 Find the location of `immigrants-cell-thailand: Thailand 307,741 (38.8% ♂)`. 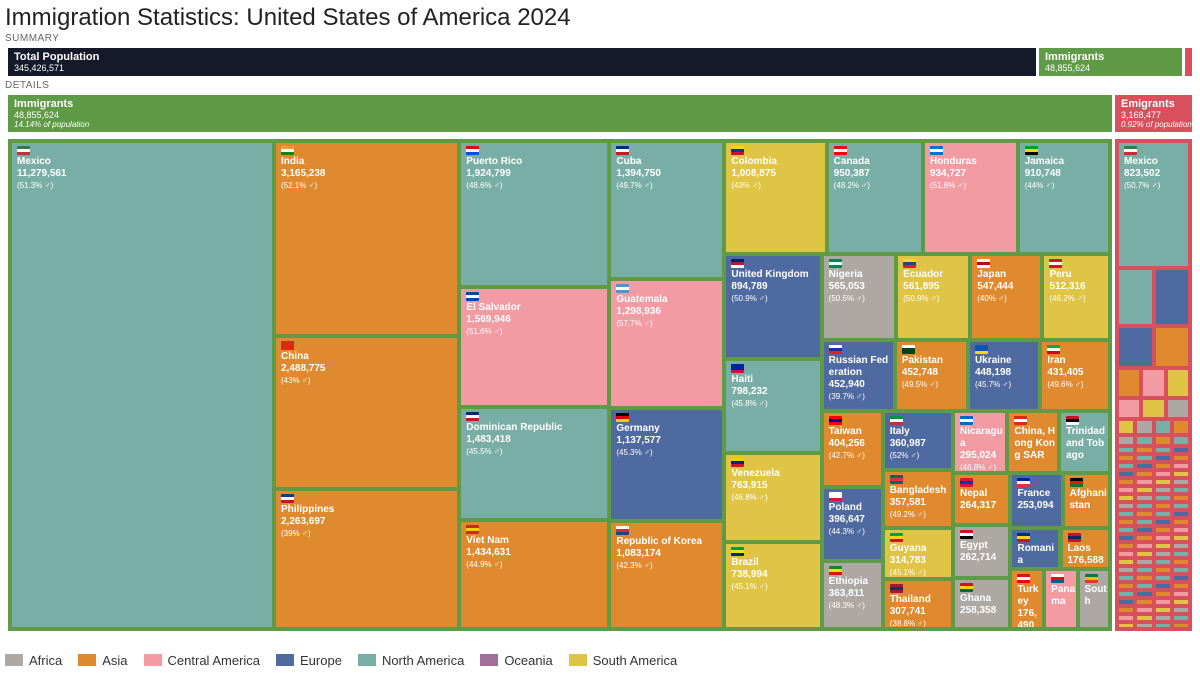

immigrants-cell-thailand: Thailand 307,741 (38.8% ♂) is located at coordinates (917, 603).